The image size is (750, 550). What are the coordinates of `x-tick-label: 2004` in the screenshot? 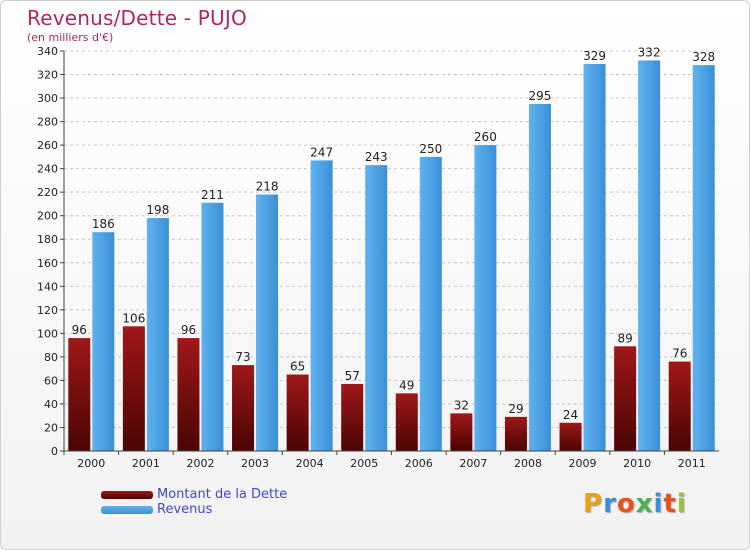 It's located at (310, 463).